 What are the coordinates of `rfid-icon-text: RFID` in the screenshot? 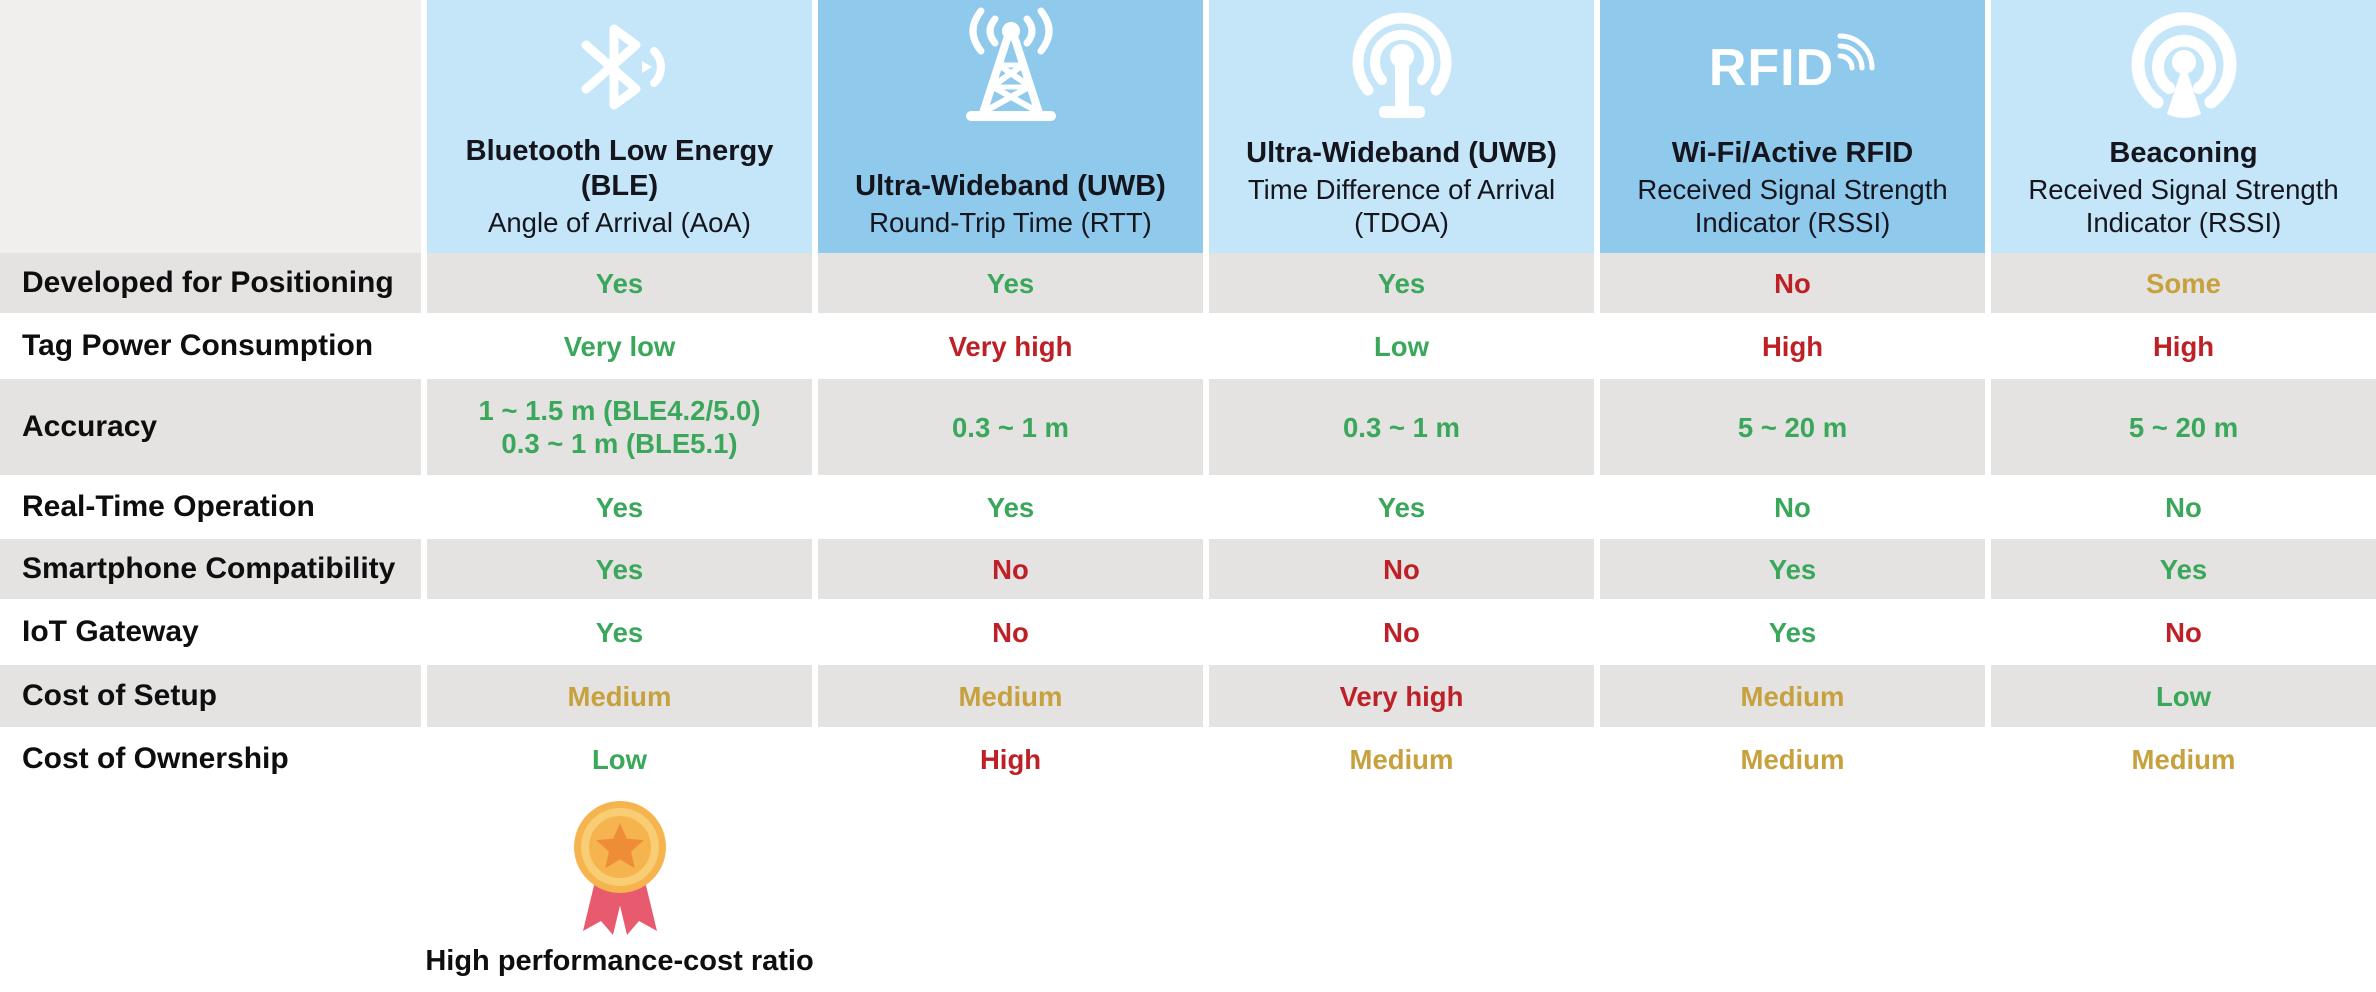 It's located at (1771, 68).